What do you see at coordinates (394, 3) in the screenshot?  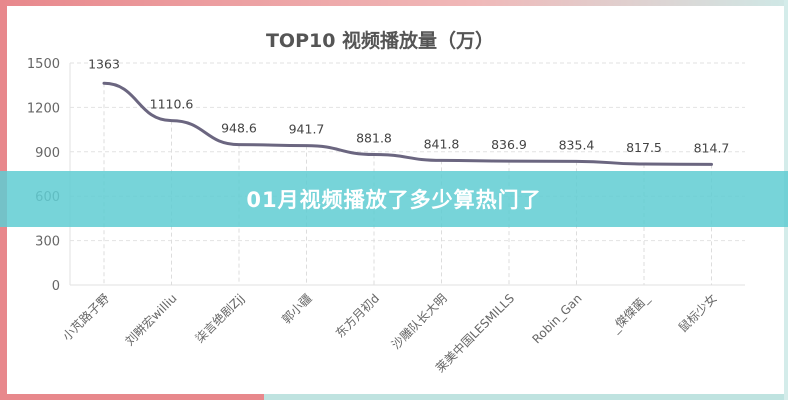 I see `border-top` at bounding box center [394, 3].